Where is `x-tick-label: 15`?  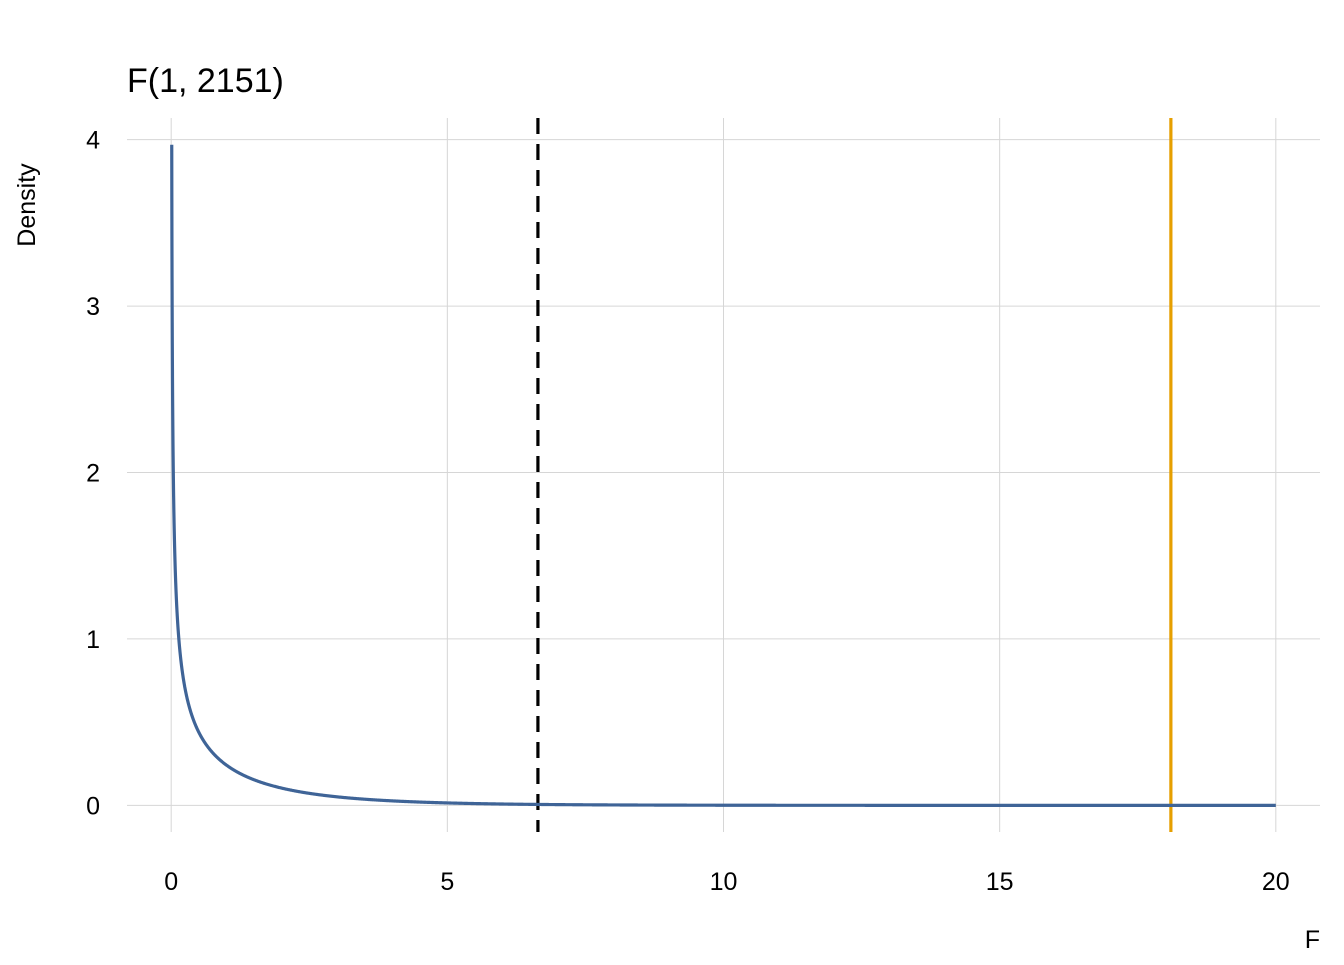
x-tick-label: 15 is located at coordinates (1000, 882).